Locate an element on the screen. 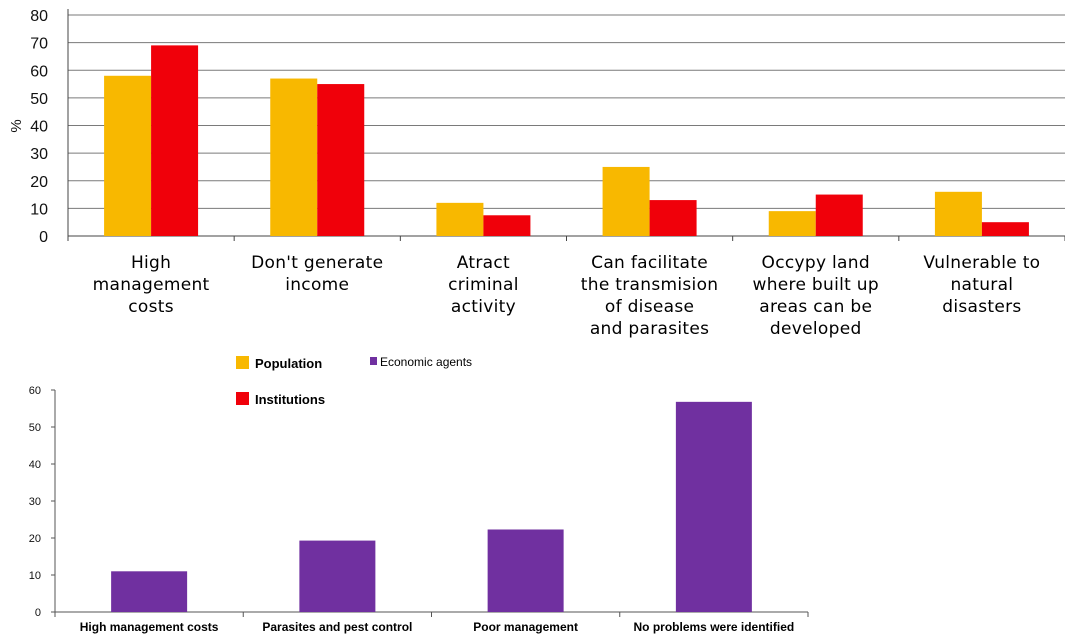  x-category-label: Occypy land is located at coordinates (816, 263).